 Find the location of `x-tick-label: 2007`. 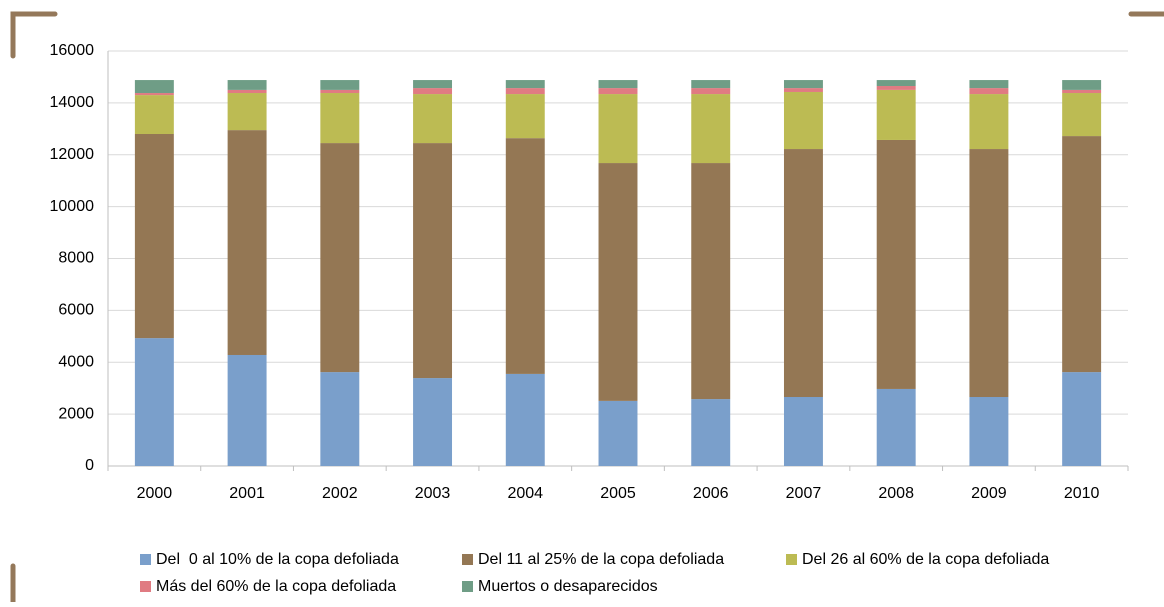

x-tick-label: 2007 is located at coordinates (804, 493).